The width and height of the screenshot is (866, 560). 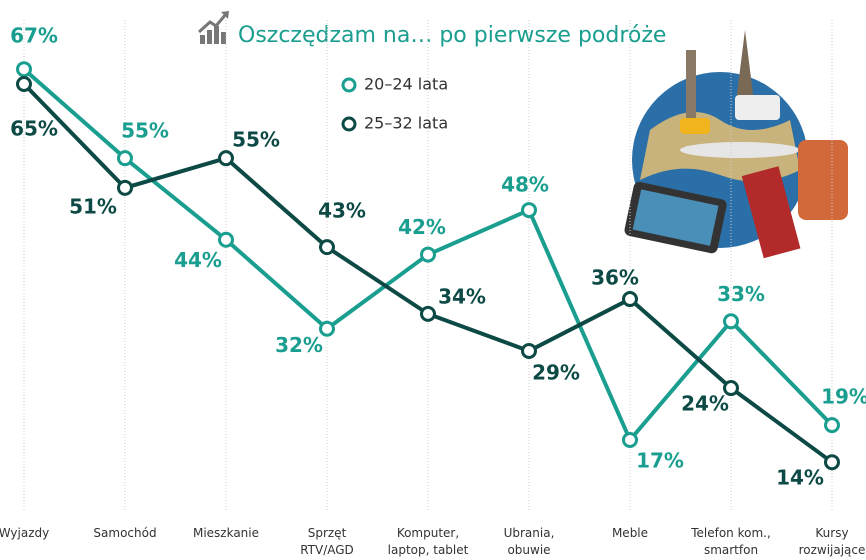 I want to click on value-label: 29%, so click(x=556, y=372).